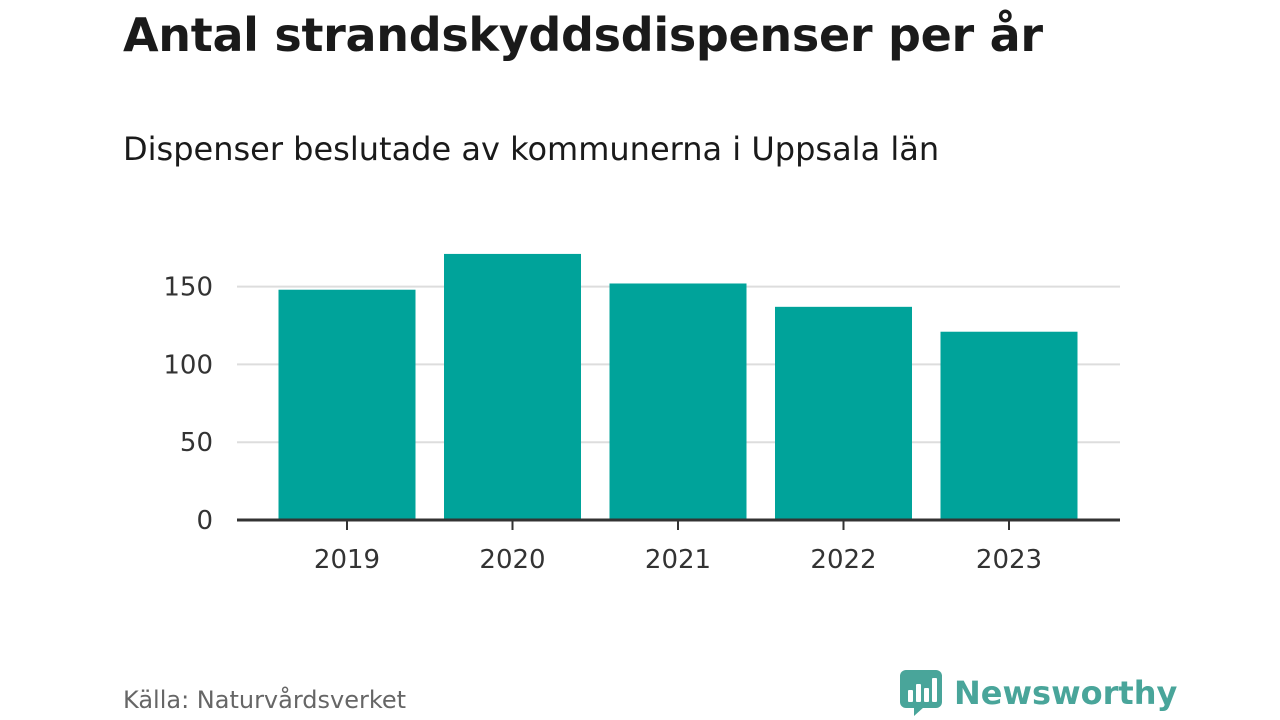  Describe the element at coordinates (196, 443) in the screenshot. I see `y-tick-label-50: 50` at that location.